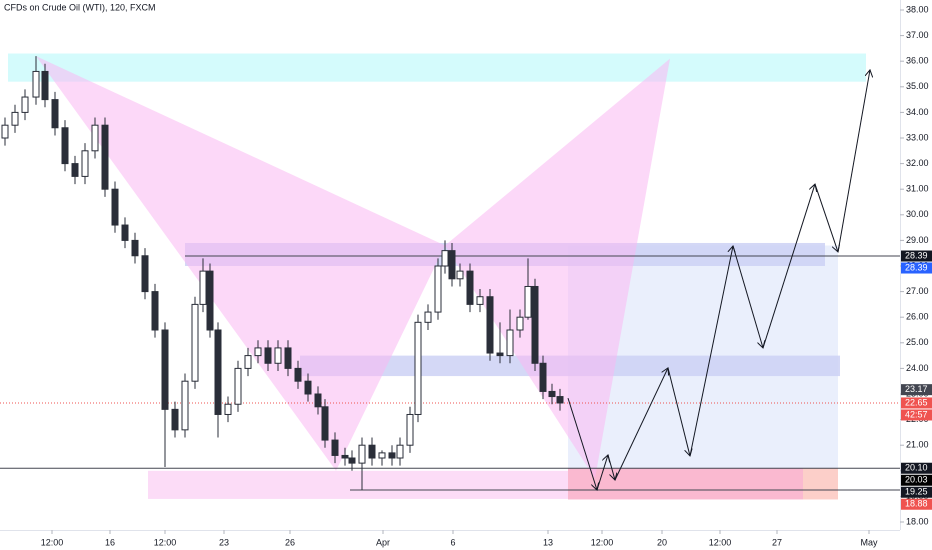 This screenshot has width=932, height=550. What do you see at coordinates (917, 521) in the screenshot?
I see `y-tick-label: 18.00` at bounding box center [917, 521].